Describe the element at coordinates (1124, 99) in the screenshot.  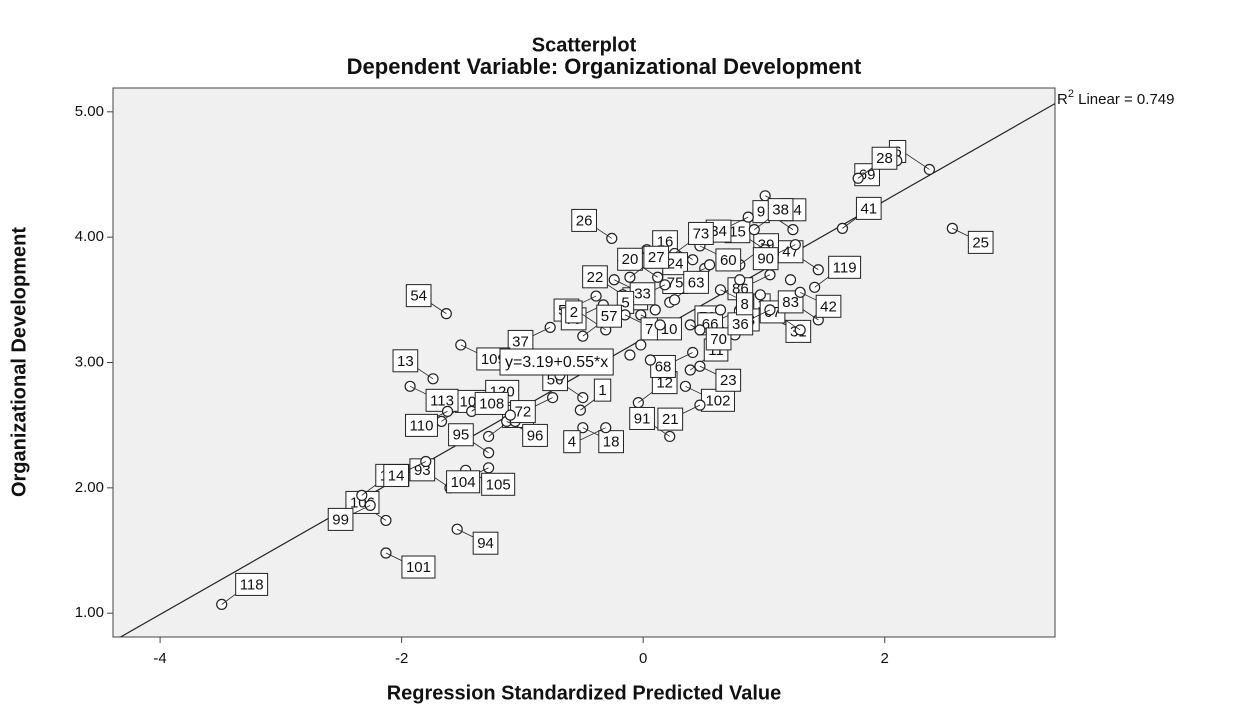
I see `r-squared-rest: Linear = 0.749` at that location.